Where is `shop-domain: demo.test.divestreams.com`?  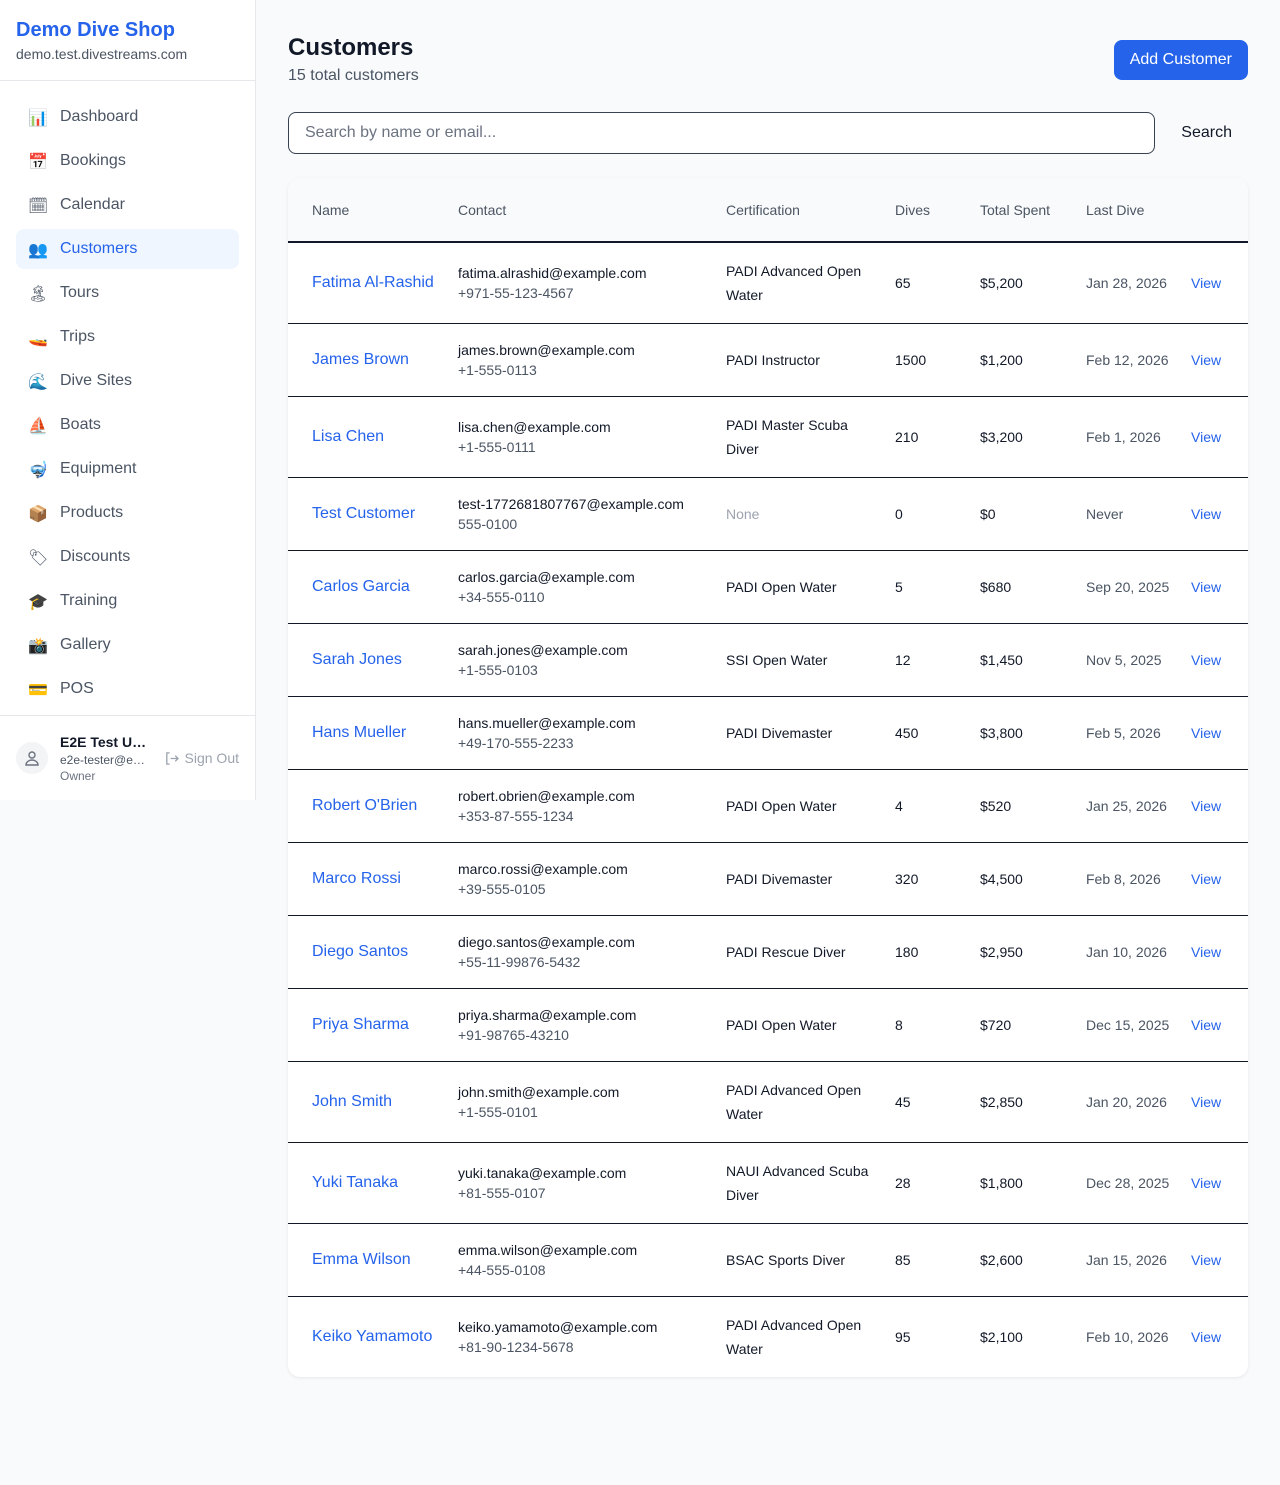
shop-domain: demo.test.divestreams.com is located at coordinates (102, 54).